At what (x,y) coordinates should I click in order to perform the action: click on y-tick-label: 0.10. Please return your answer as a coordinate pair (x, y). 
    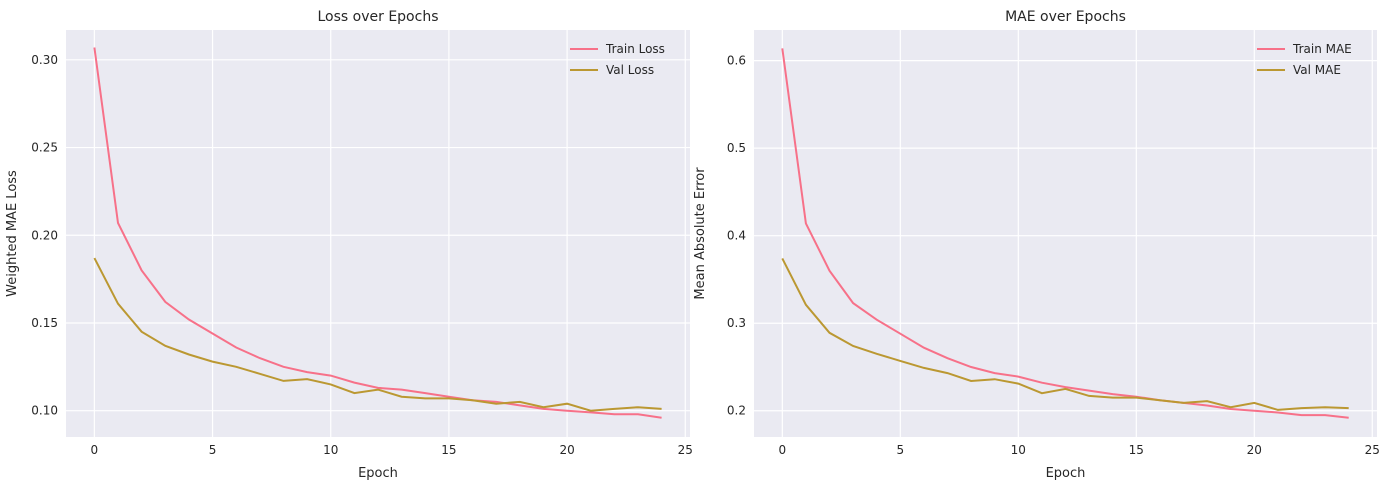
    Looking at the image, I should click on (44, 411).